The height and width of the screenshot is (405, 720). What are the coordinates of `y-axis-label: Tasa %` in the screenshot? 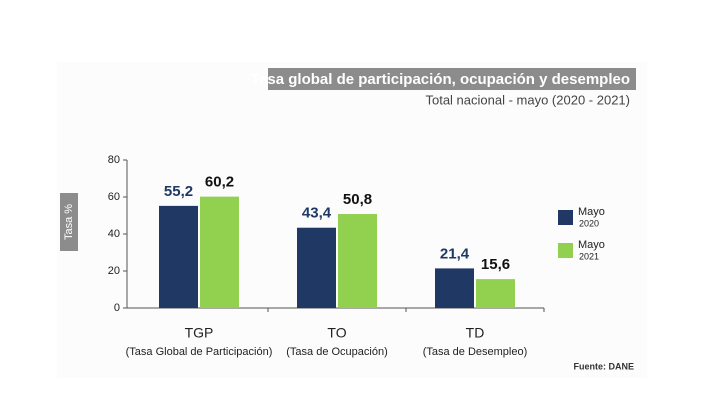 It's located at (69, 222).